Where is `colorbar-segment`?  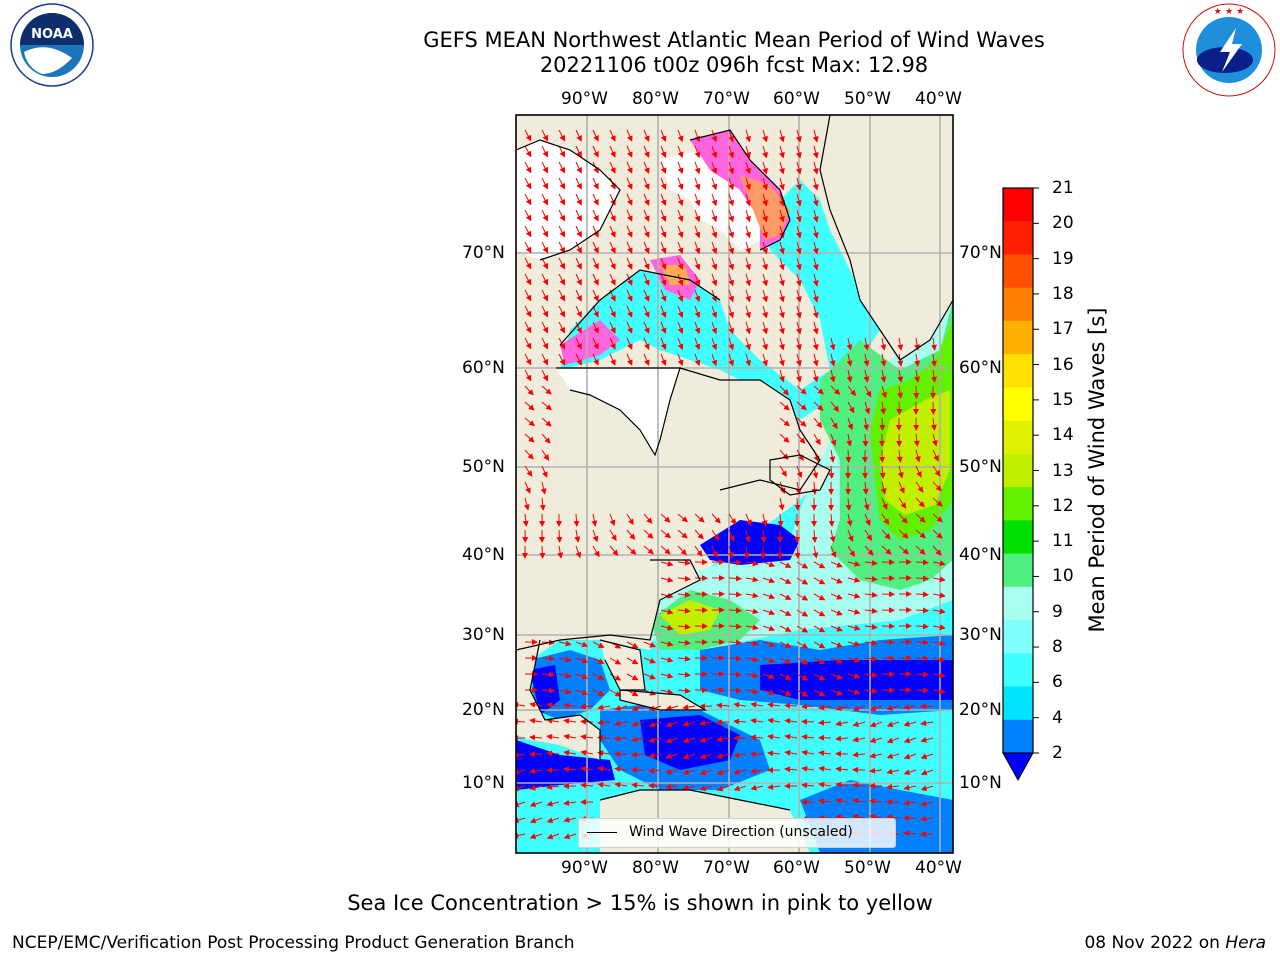 colorbar-segment is located at coordinates (1018, 238).